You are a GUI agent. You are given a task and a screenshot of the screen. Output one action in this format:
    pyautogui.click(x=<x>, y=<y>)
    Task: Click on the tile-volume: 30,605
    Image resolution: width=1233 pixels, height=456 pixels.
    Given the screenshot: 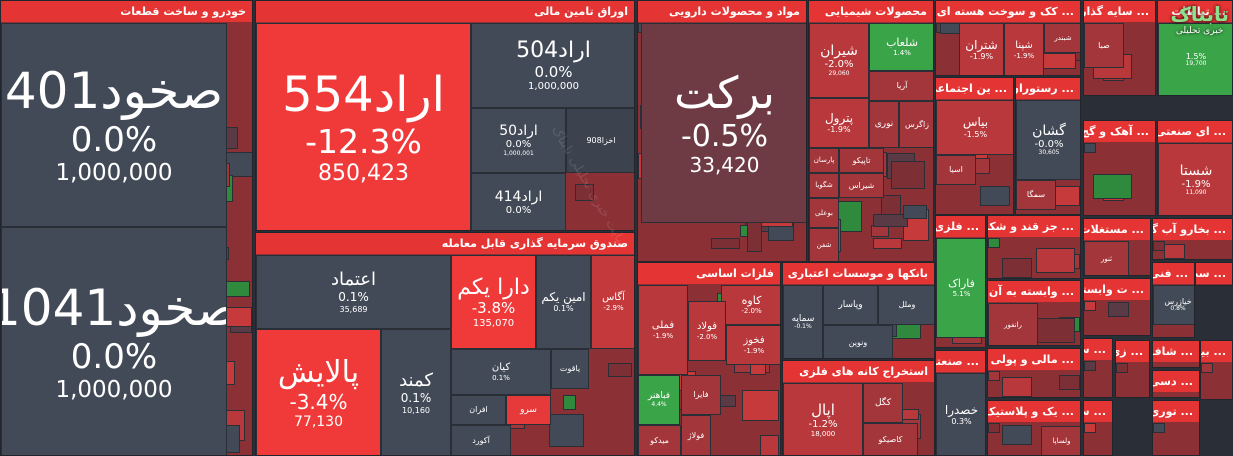 What is the action you would take?
    pyautogui.click(x=1049, y=153)
    